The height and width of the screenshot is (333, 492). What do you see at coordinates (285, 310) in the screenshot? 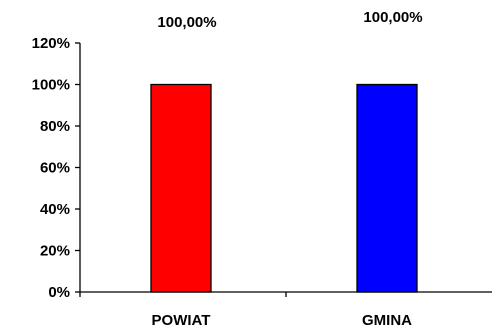
I see `x-axis: POWIAT GMINA` at bounding box center [285, 310].